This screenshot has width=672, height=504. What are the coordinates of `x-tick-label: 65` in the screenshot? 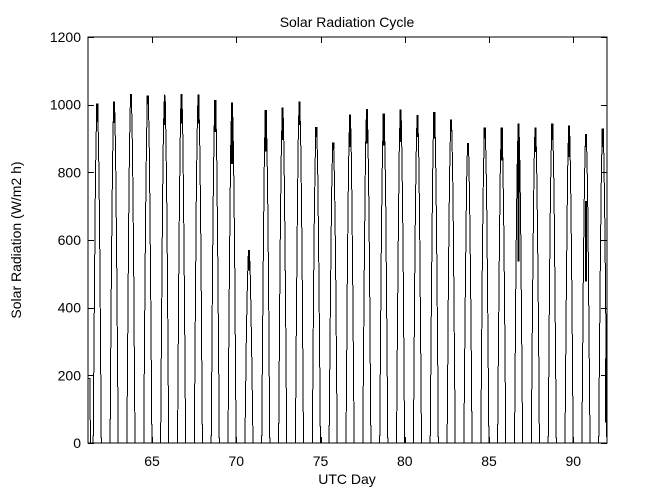 It's located at (152, 461).